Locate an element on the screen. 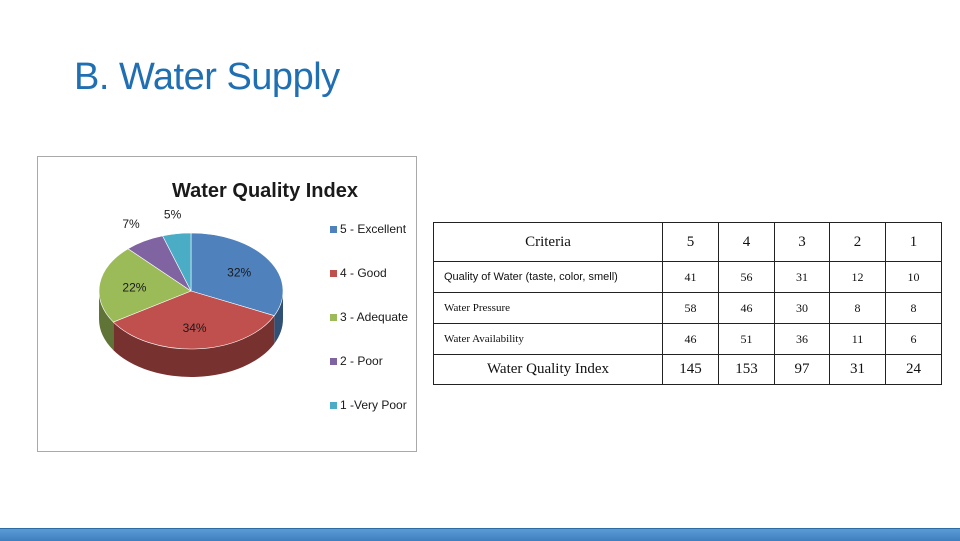  pie-data-label-2: 22% is located at coordinates (134, 287).